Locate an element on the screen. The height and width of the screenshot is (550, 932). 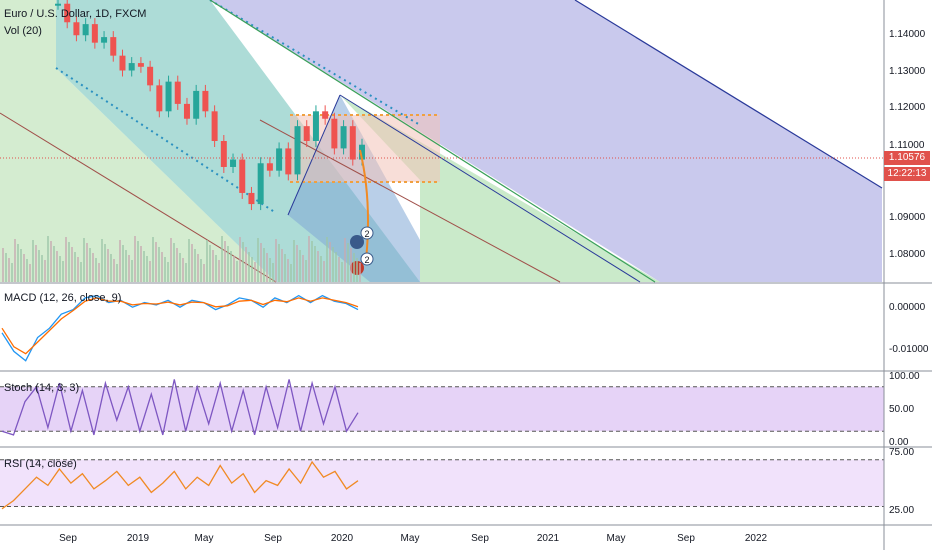
main-chart-title: Euro / U.S. Dollar, 1D, FXCM is located at coordinates (75, 14).